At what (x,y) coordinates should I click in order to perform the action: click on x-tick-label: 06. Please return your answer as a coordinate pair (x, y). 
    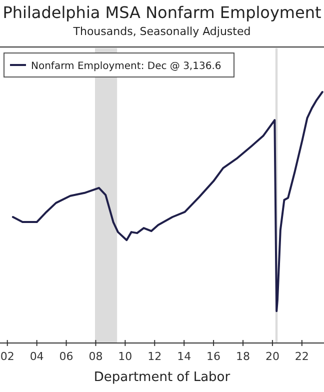
    Looking at the image, I should click on (66, 356).